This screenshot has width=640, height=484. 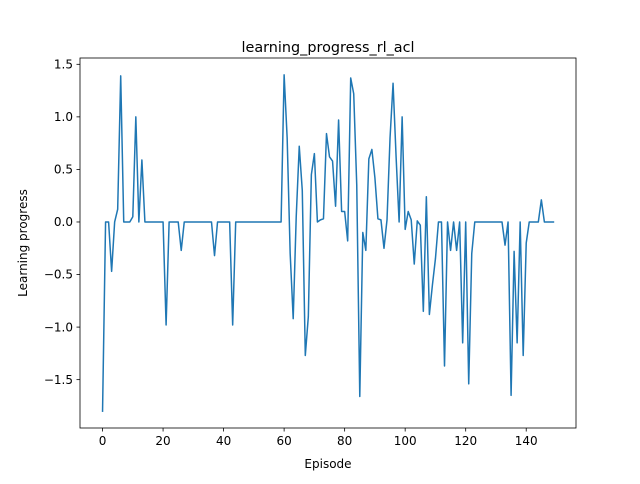 I want to click on x-tick-label: 120, so click(x=465, y=441).